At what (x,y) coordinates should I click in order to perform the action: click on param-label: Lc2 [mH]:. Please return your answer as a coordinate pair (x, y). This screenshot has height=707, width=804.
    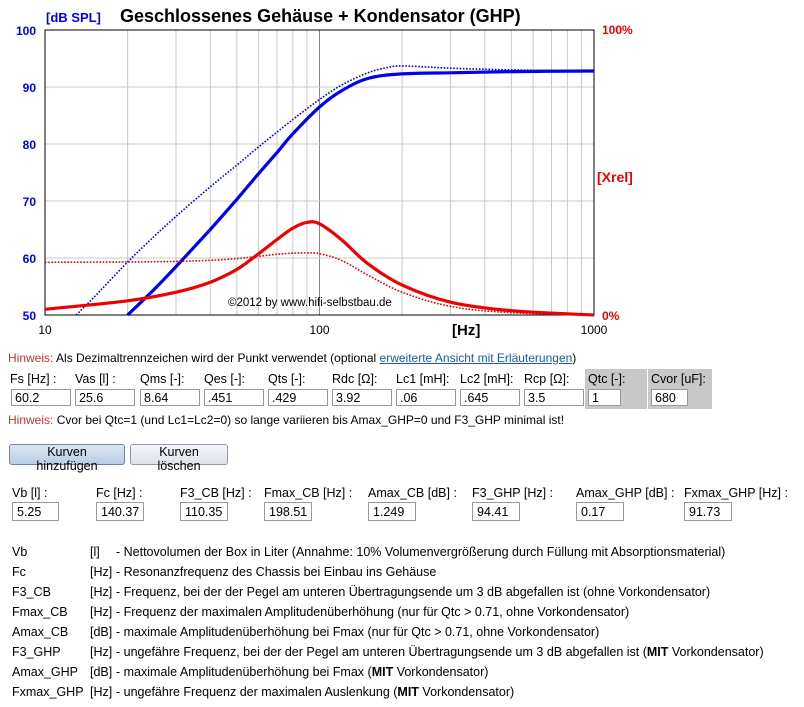
    Looking at the image, I should click on (487, 379).